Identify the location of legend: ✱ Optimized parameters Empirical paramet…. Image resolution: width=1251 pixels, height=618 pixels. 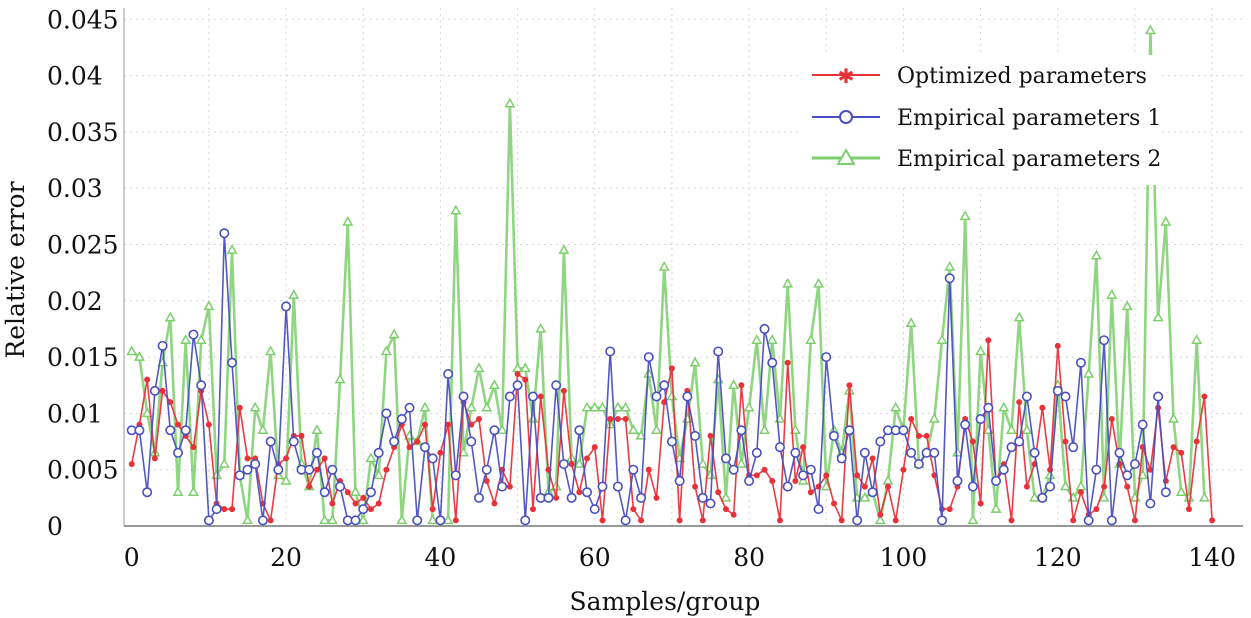
(980, 120).